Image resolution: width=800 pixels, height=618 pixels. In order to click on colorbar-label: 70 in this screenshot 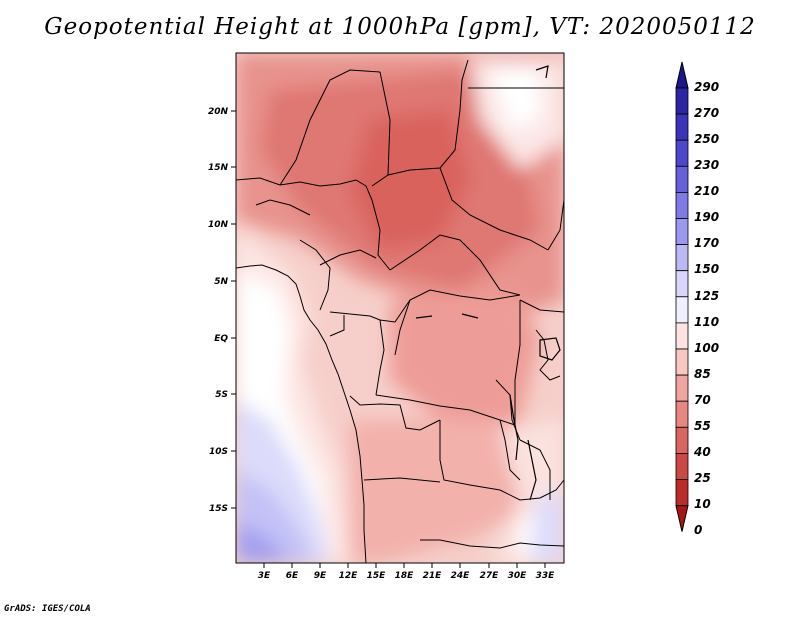, I will do `click(702, 400)`.